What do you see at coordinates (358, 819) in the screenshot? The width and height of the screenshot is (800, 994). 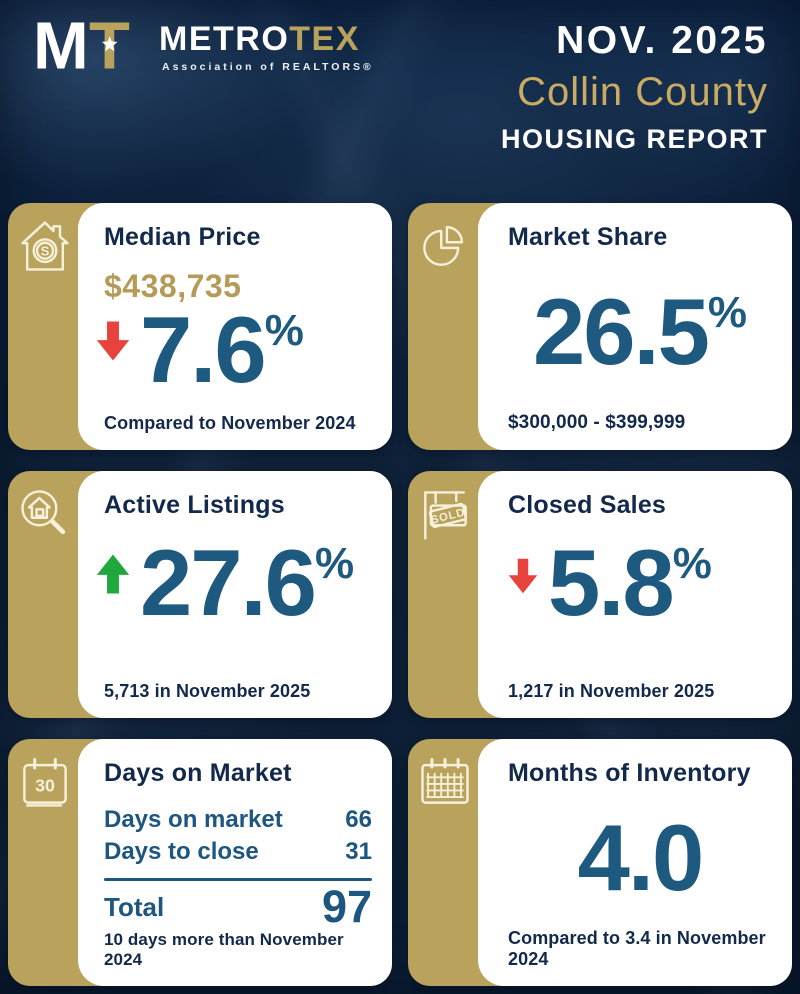 I see `row-value: 66` at bounding box center [358, 819].